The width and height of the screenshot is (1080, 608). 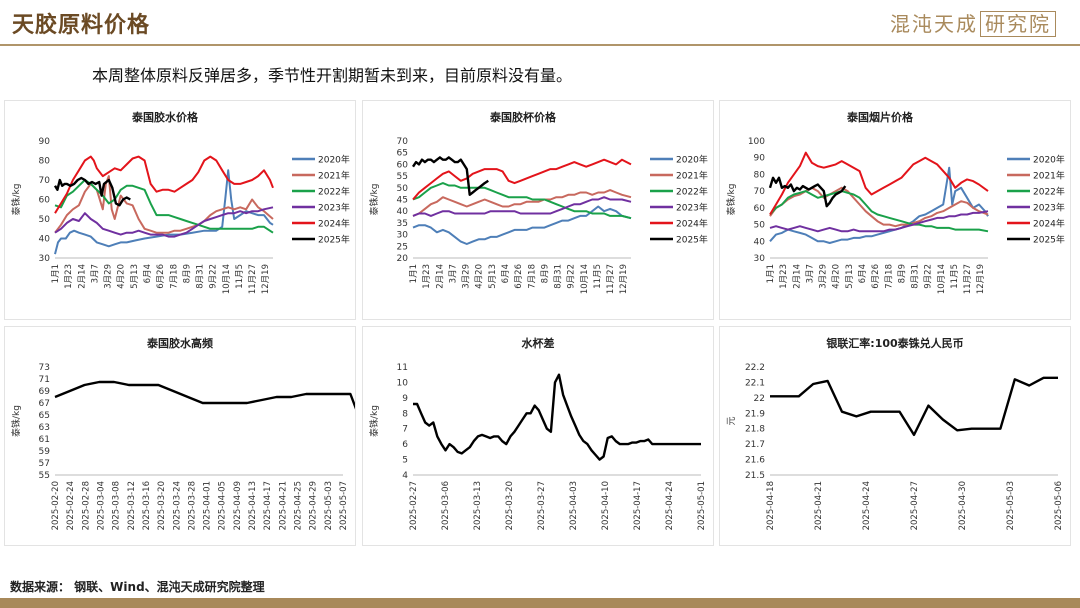 What do you see at coordinates (638, 505) in the screenshot?
I see `x-tick-label-spread-7: 2025-04-17` at bounding box center [638, 505].